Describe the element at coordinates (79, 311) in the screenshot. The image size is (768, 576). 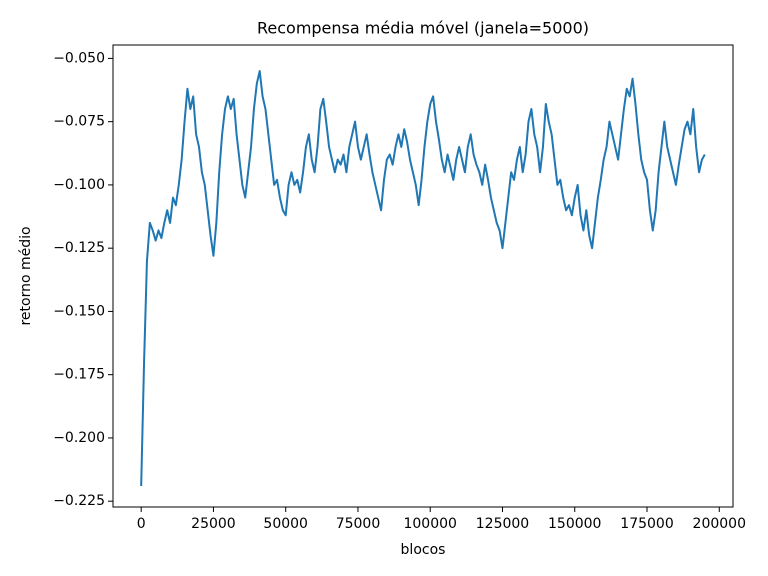
I see `y-tick-label: −0.150` at that location.